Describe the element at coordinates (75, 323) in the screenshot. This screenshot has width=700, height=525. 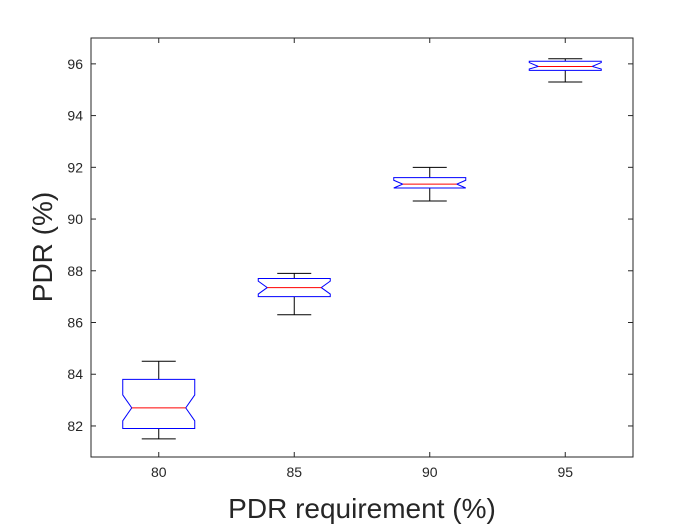
I see `y-tick-label: 86` at that location.